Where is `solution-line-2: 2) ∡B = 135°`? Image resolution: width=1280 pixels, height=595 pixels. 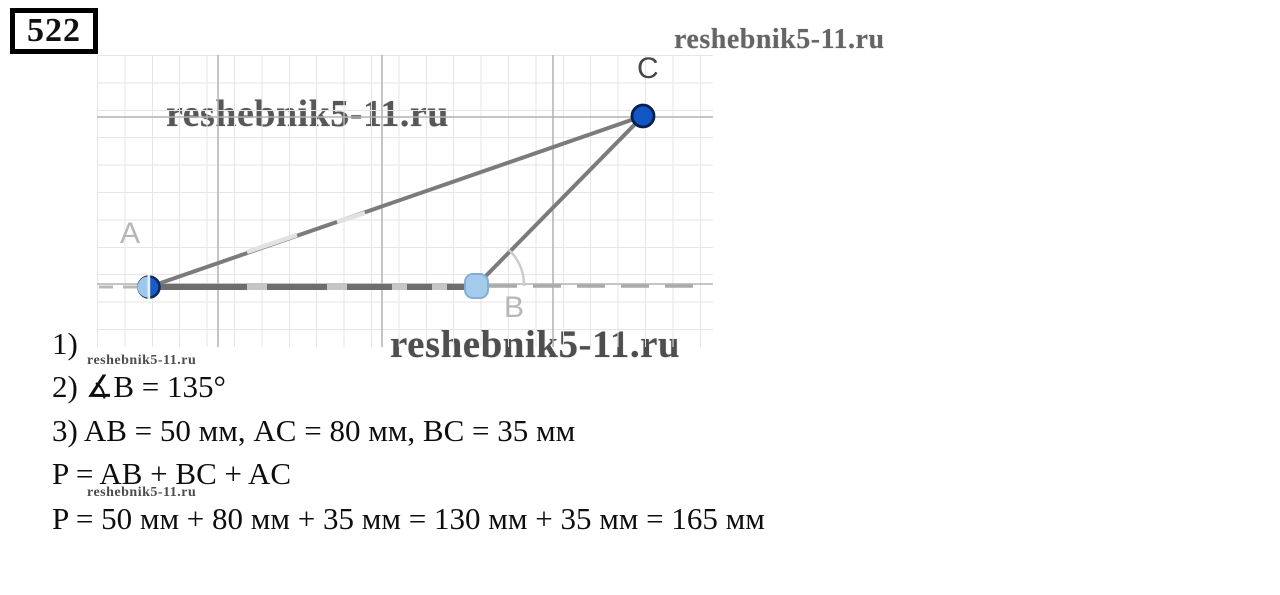
solution-line-2: 2) ∡B = 135° is located at coordinates (139, 386).